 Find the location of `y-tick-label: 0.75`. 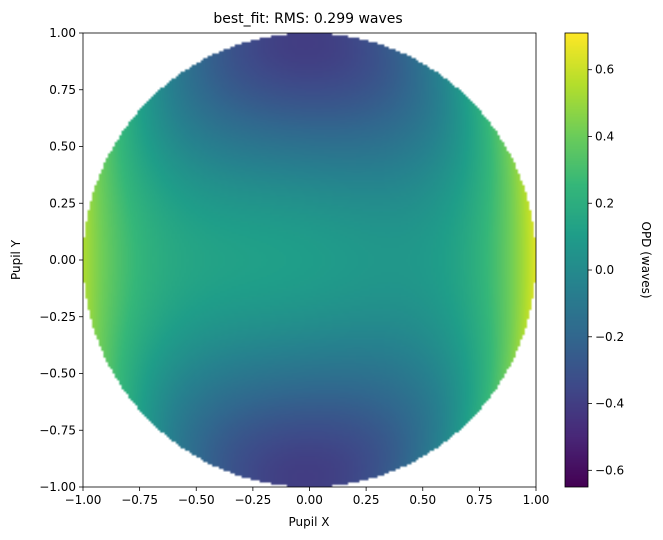

y-tick-label: 0.75 is located at coordinates (62, 90).